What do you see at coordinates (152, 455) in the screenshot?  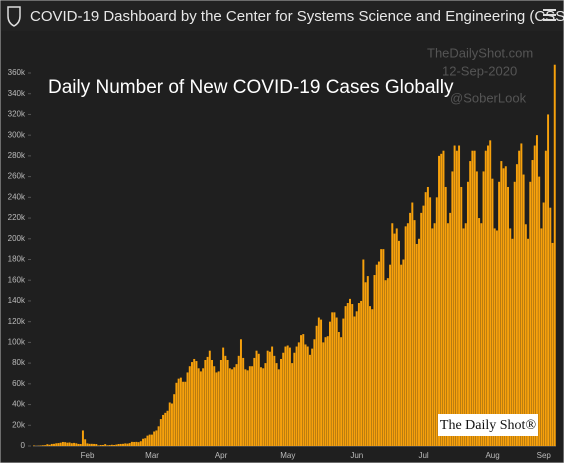 I see `x-tick-label: Mar` at bounding box center [152, 455].